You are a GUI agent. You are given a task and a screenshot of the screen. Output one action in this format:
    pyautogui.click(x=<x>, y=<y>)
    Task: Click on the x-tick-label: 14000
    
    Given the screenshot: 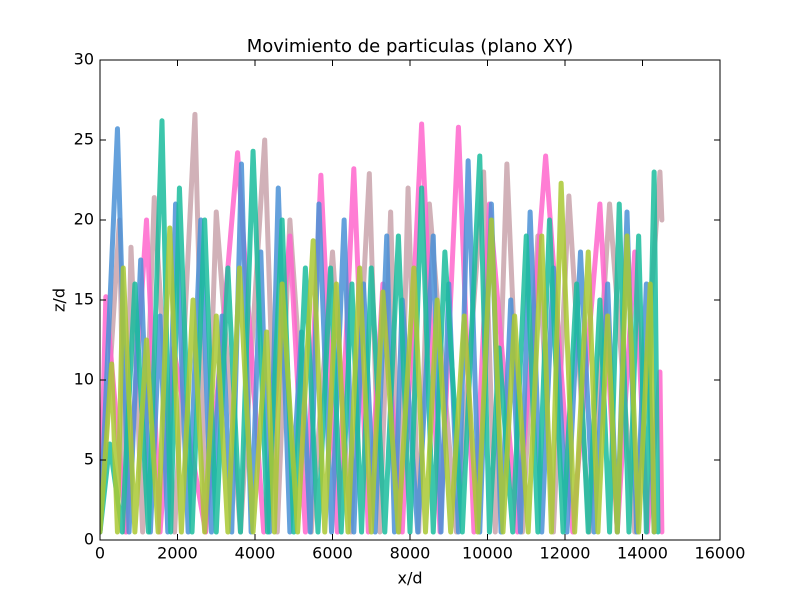 What is the action you would take?
    pyautogui.click(x=642, y=553)
    